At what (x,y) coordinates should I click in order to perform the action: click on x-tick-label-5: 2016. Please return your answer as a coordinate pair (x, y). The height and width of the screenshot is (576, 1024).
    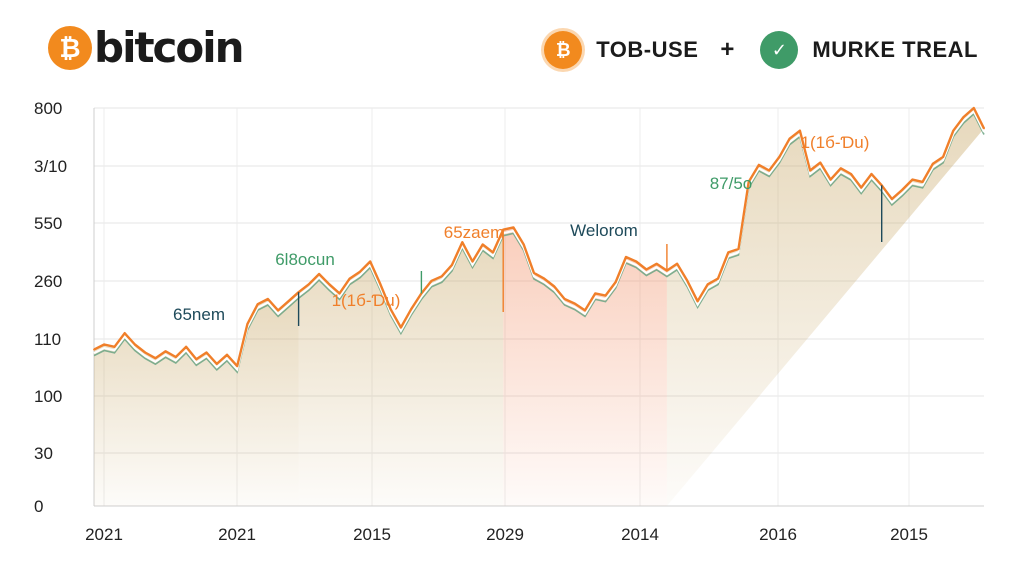
    Looking at the image, I should click on (778, 534).